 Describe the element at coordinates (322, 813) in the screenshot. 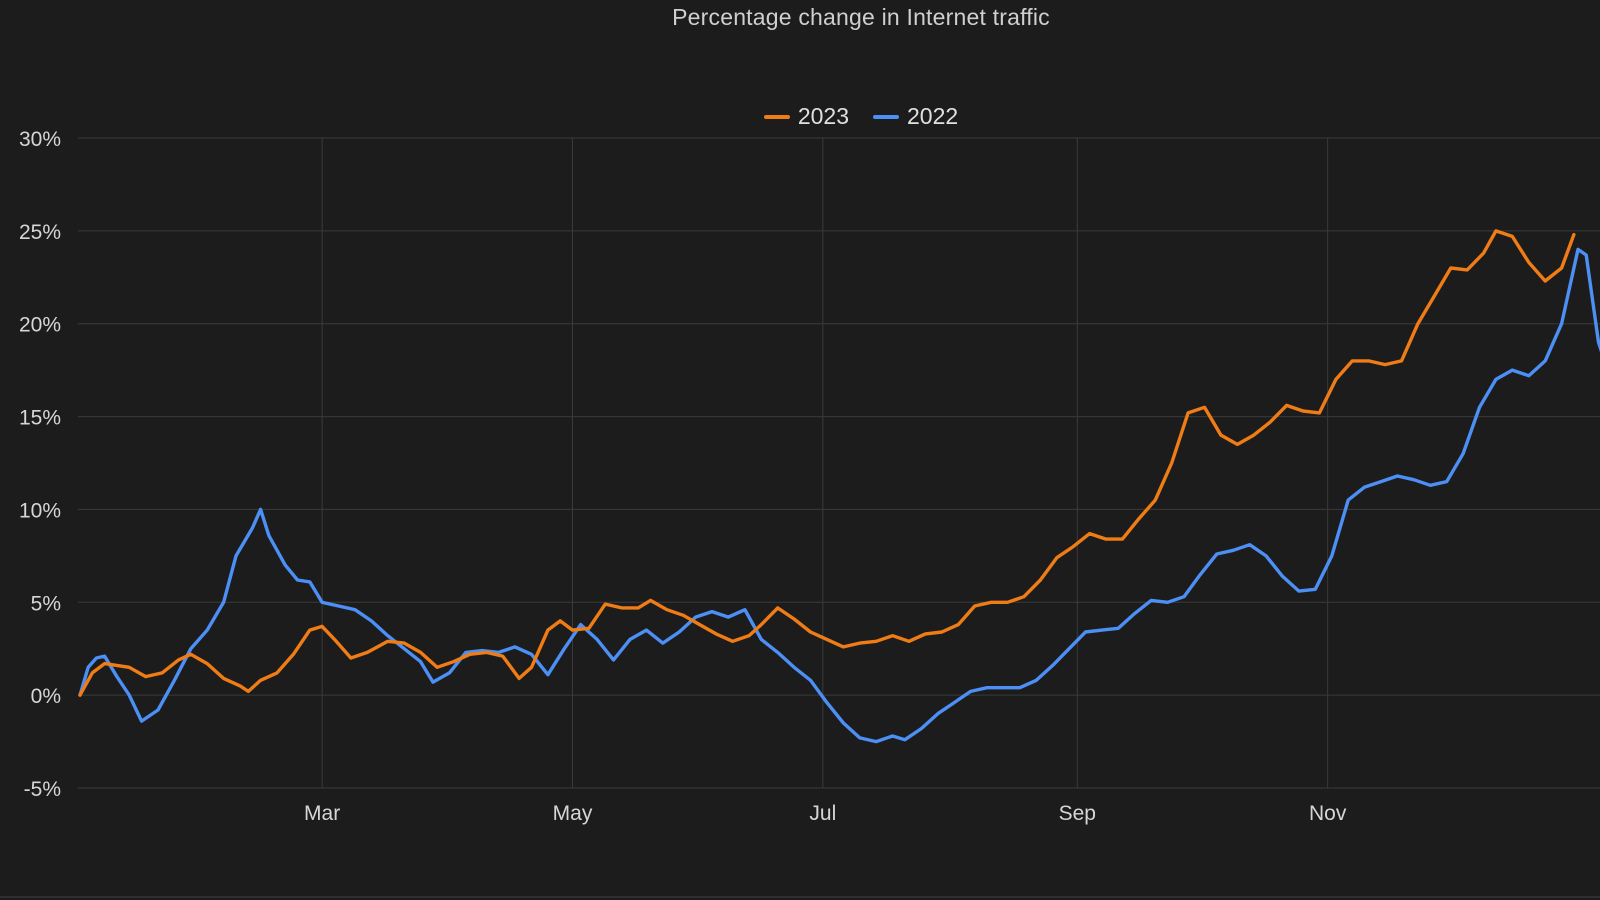

I see `x-tick-label: Mar` at that location.